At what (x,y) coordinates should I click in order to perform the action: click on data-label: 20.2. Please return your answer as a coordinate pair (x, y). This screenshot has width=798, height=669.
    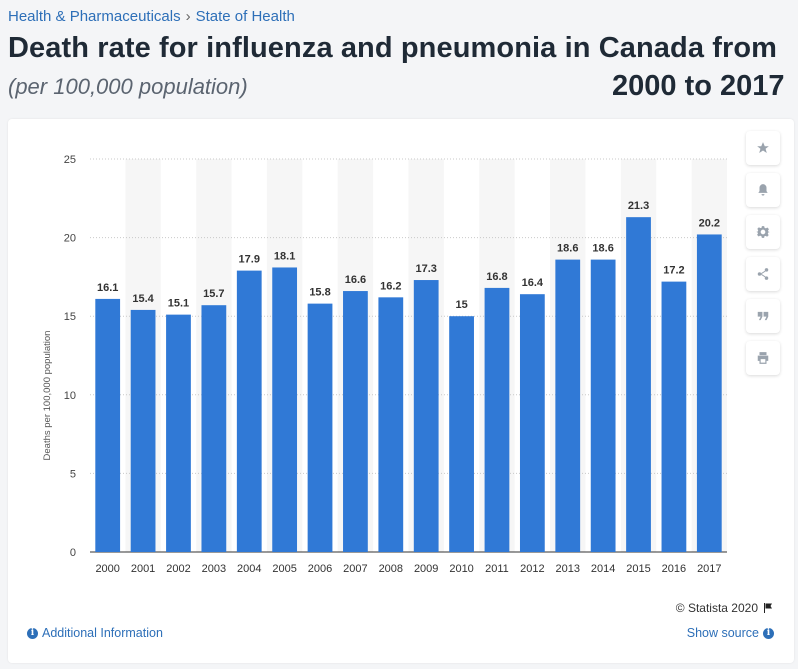
    Looking at the image, I should click on (709, 223).